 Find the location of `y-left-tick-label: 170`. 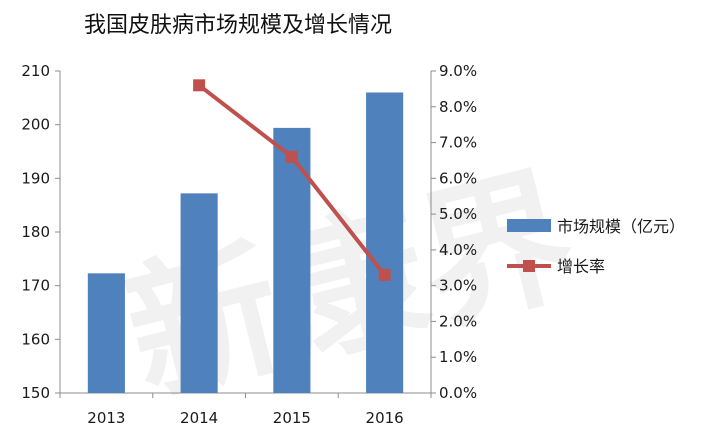

y-left-tick-label: 170 is located at coordinates (35, 286).